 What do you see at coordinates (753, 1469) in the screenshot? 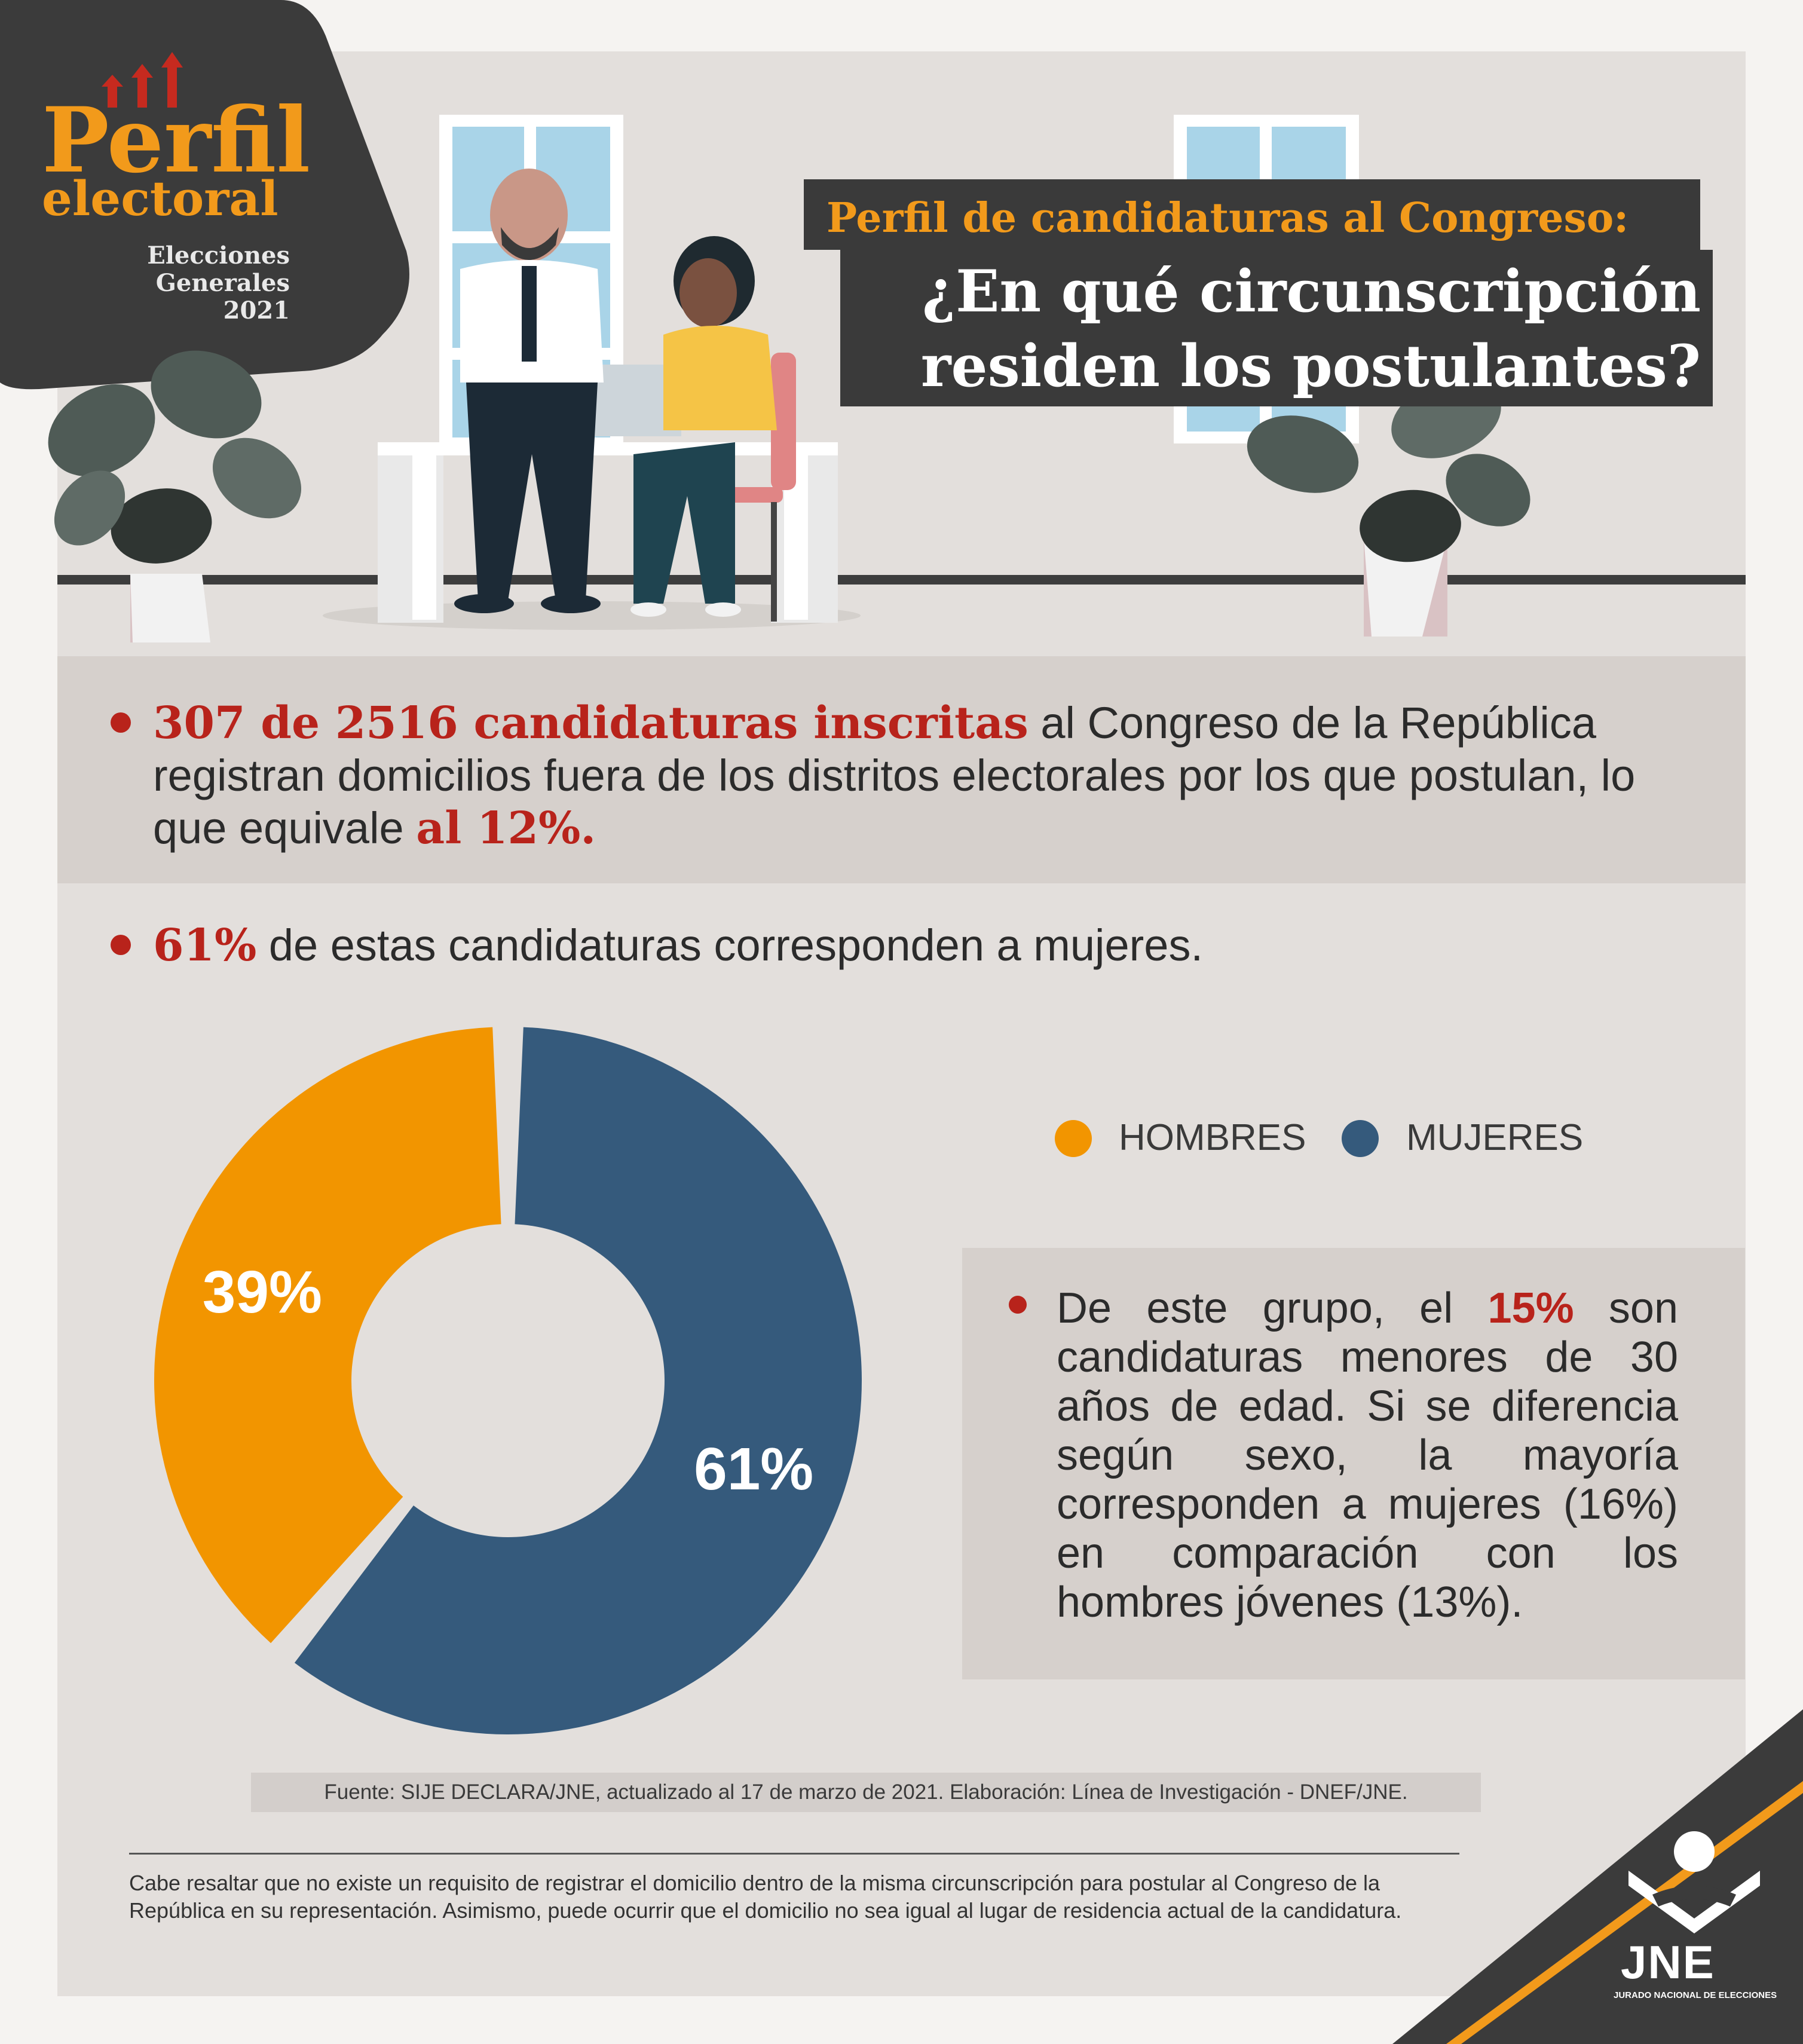
I see `donut-label-mujeres: 61%` at bounding box center [753, 1469].